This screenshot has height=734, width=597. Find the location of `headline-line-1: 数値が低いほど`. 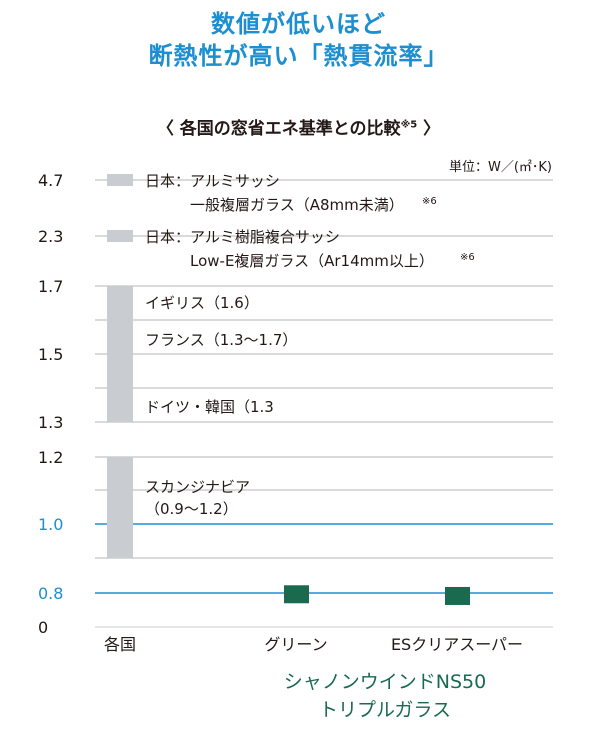

headline-line-1: 数値が低いほど is located at coordinates (298, 24).